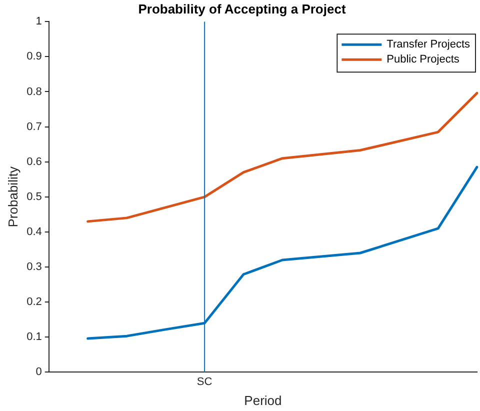 This screenshot has width=480, height=411. Describe the element at coordinates (12, 197) in the screenshot. I see `y-axis-title: Probability` at that location.